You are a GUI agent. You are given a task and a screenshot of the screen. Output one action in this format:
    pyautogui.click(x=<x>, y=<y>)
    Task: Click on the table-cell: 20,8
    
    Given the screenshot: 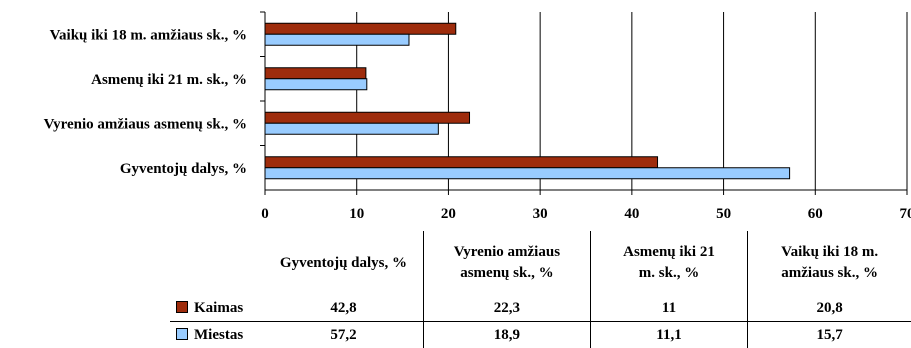 What is the action you would take?
    pyautogui.click(x=829, y=308)
    